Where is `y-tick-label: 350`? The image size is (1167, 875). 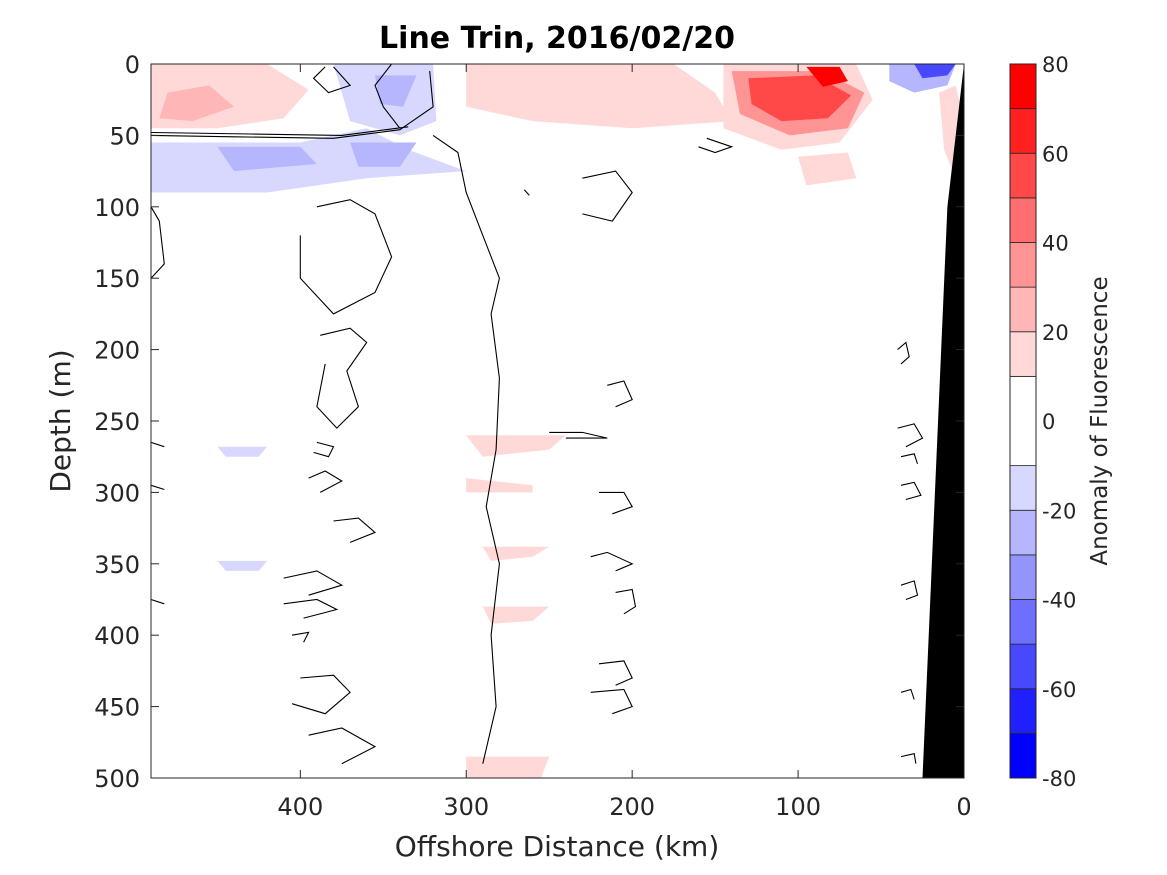
y-tick-label: 350 is located at coordinates (117, 565).